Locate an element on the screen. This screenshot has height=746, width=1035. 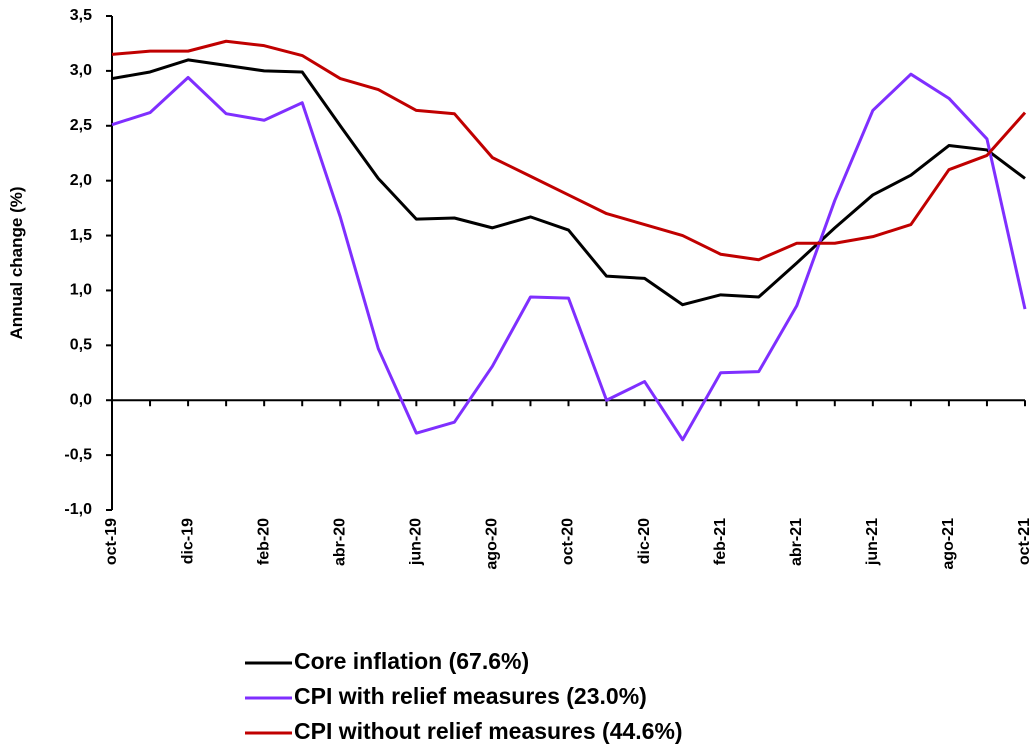
y-tick-label: 3,5 is located at coordinates (81, 15).